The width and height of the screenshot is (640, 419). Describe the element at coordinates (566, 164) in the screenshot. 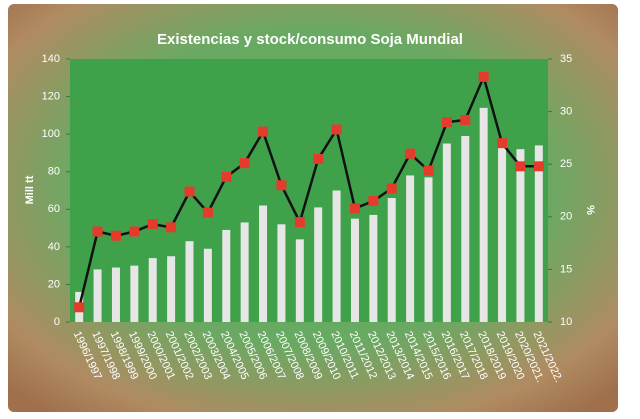

I see `y2-tick-label: 25` at that location.